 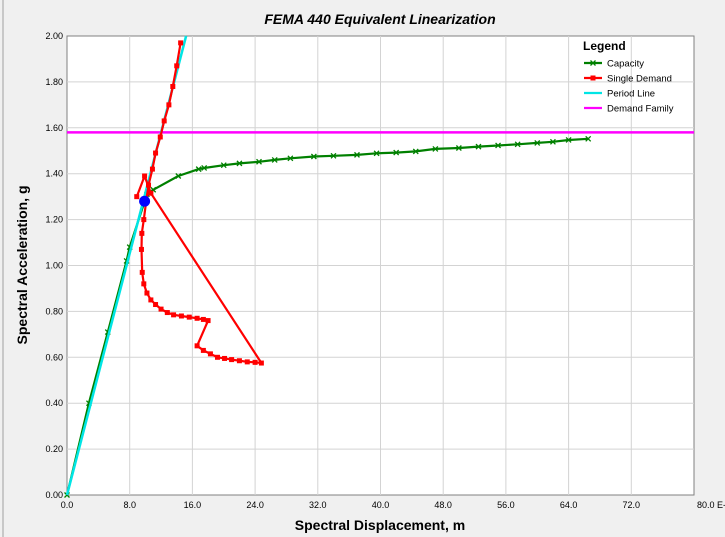 I want to click on x-tick-label: 48.0, so click(x=443, y=505).